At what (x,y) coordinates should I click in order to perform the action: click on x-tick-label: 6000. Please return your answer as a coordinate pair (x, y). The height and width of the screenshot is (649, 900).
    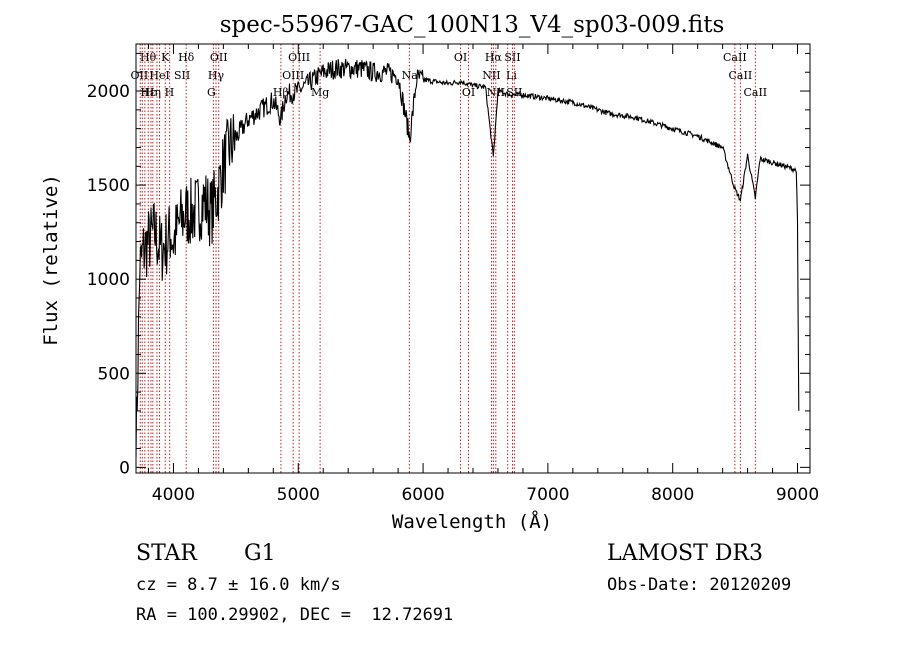
    Looking at the image, I should click on (422, 495).